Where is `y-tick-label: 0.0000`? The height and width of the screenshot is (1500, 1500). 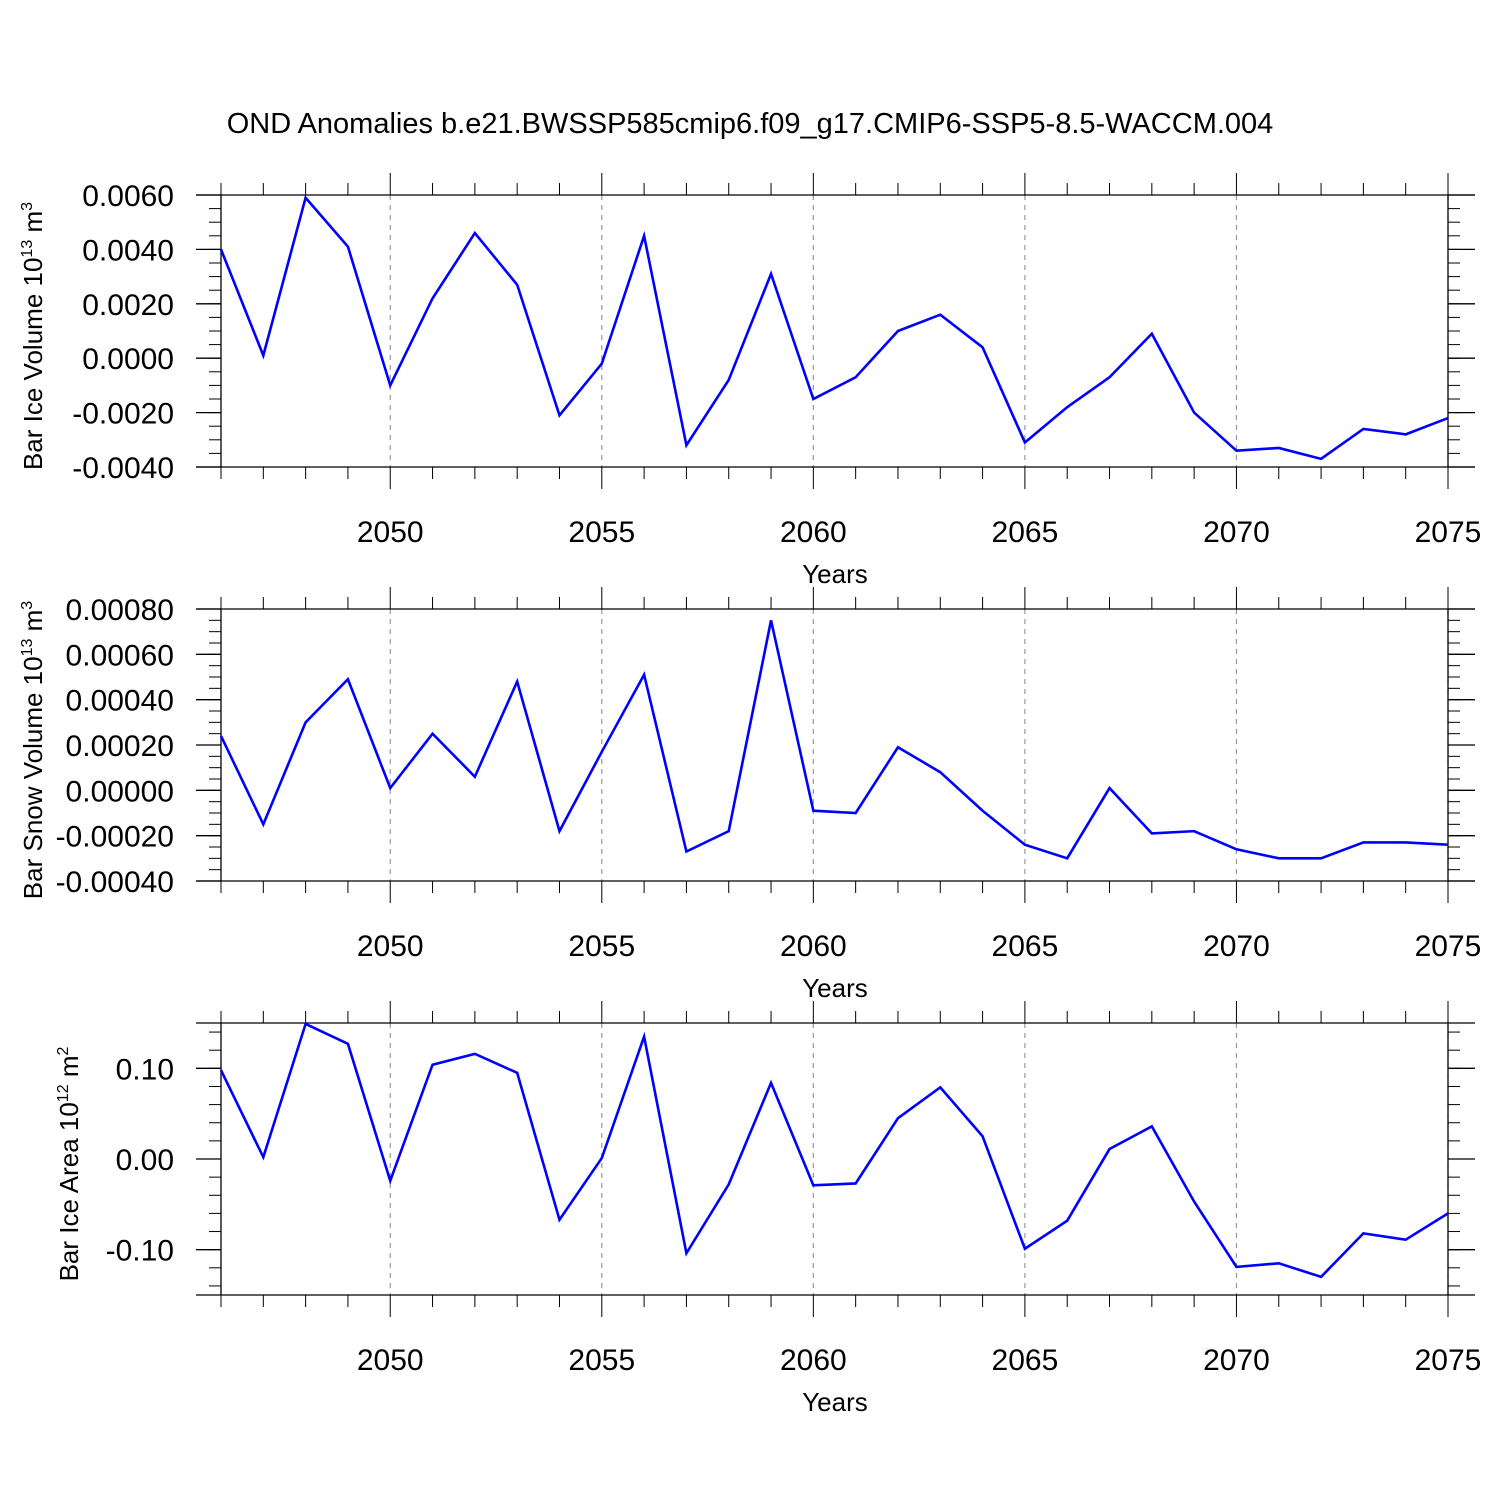 y-tick-label: 0.0000 is located at coordinates (128, 359).